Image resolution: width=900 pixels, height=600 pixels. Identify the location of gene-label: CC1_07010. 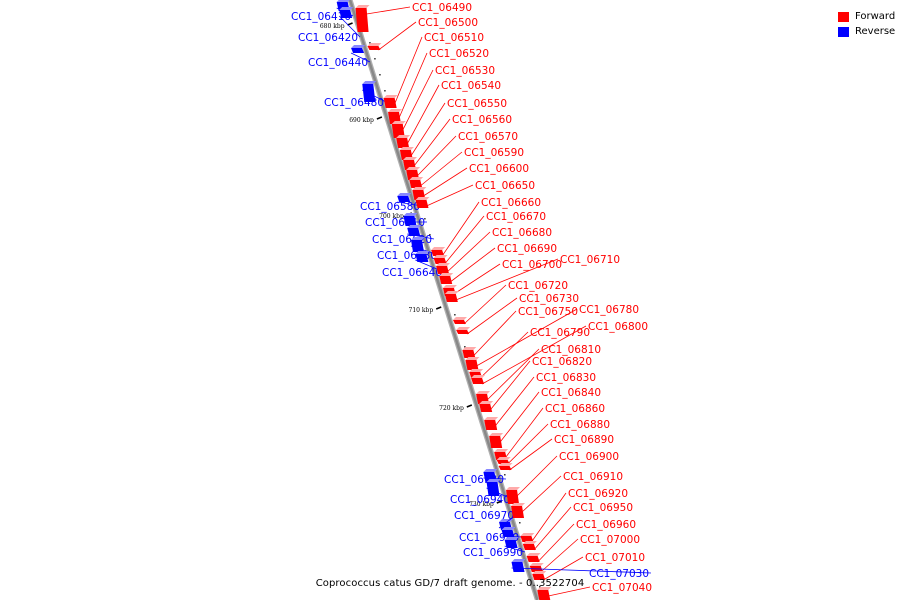
(615, 558).